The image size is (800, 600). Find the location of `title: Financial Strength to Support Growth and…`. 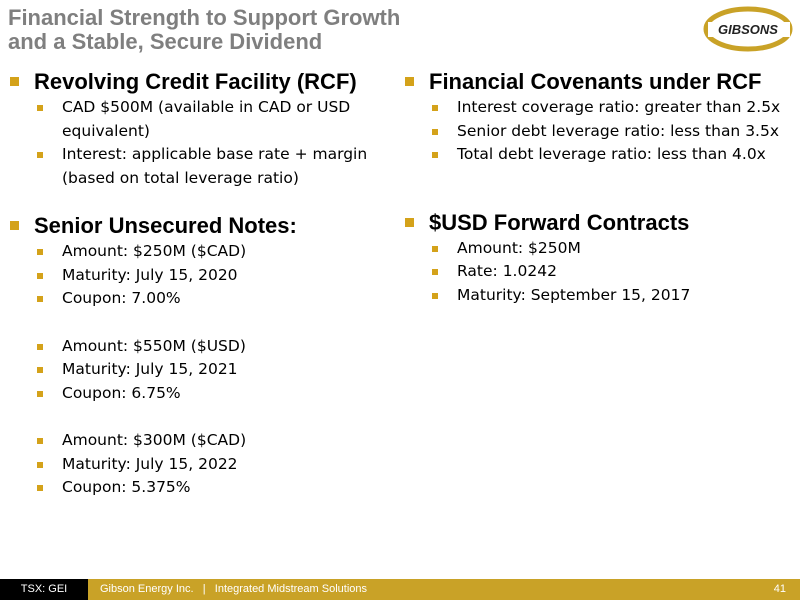

title: Financial Strength to Support Growth and… is located at coordinates (204, 30).